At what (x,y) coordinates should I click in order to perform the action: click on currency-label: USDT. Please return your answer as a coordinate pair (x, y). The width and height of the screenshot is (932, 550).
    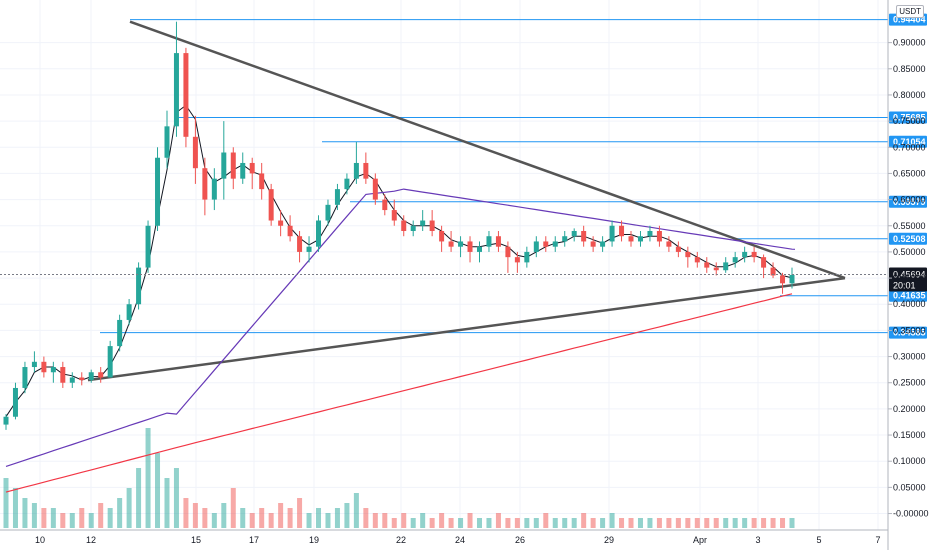
    Looking at the image, I should click on (910, 11).